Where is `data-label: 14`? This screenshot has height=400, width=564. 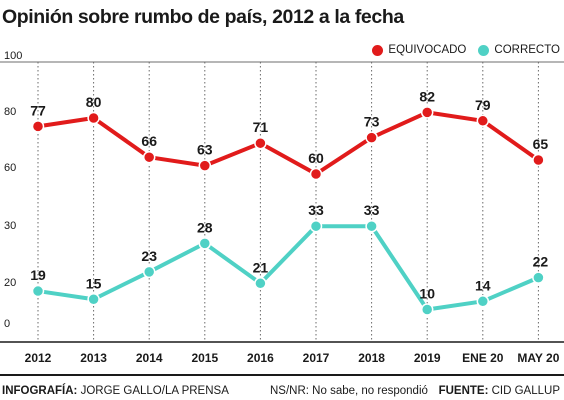
data-label: 14 is located at coordinates (483, 285).